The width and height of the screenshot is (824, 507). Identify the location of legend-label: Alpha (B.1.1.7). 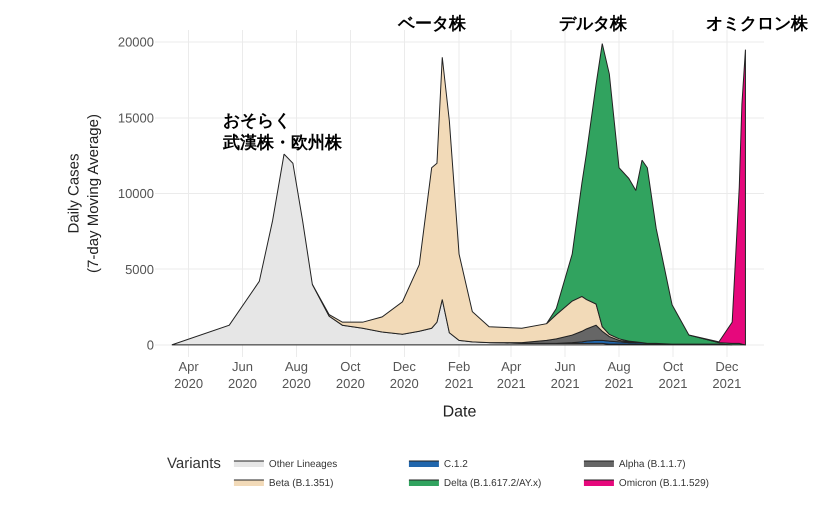
(652, 464).